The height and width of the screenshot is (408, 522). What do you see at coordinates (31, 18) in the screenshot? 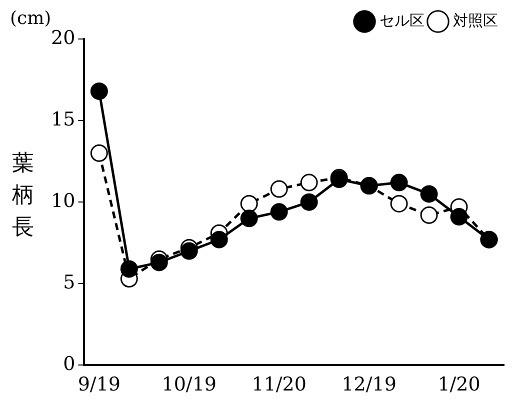
I see `text: (cm)` at bounding box center [31, 18].